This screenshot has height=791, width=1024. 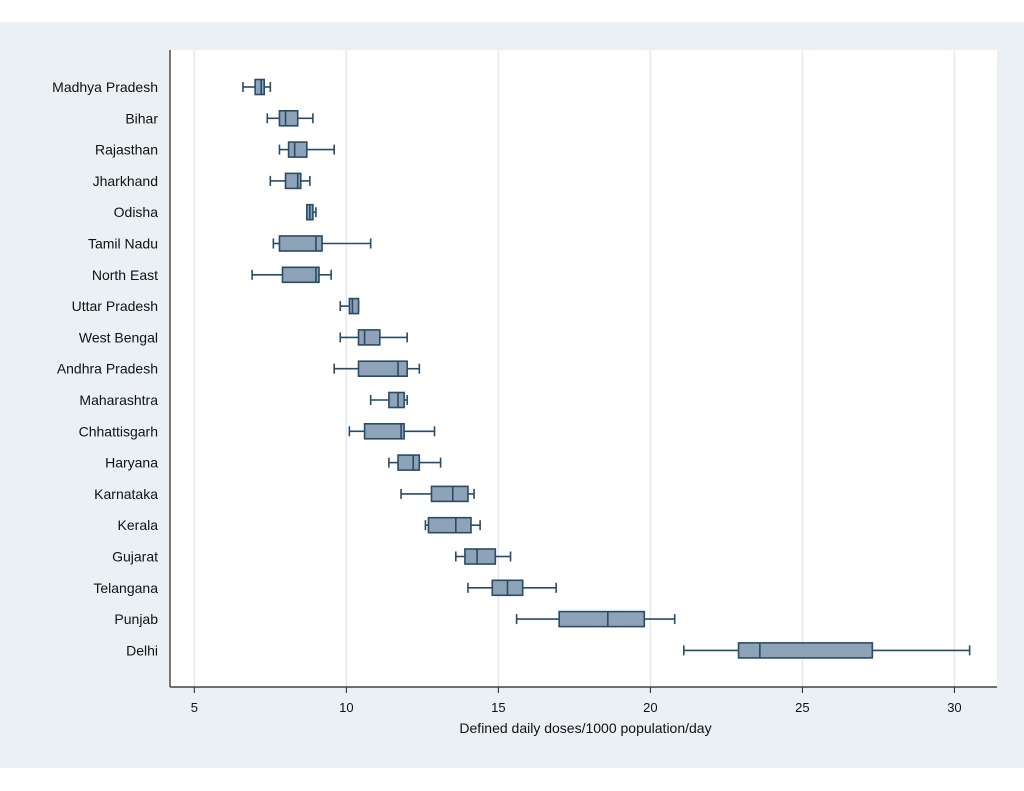 What do you see at coordinates (118, 431) in the screenshot?
I see `category-label: Chhattisgarh` at bounding box center [118, 431].